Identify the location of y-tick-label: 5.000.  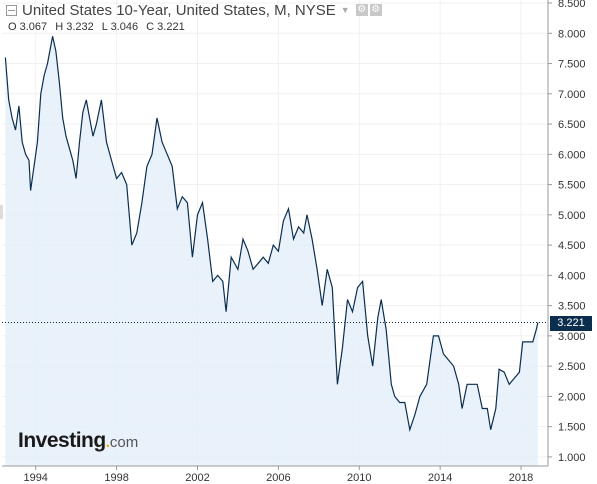
(572, 216).